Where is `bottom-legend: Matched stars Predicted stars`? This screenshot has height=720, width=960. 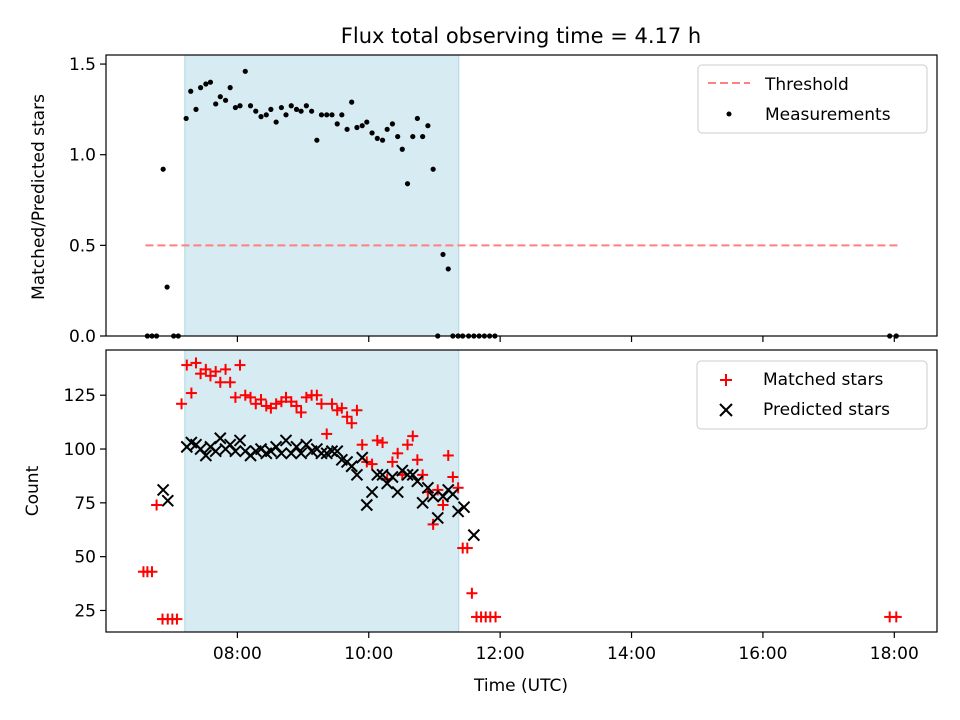 bottom-legend: Matched stars Predicted stars is located at coordinates (812, 395).